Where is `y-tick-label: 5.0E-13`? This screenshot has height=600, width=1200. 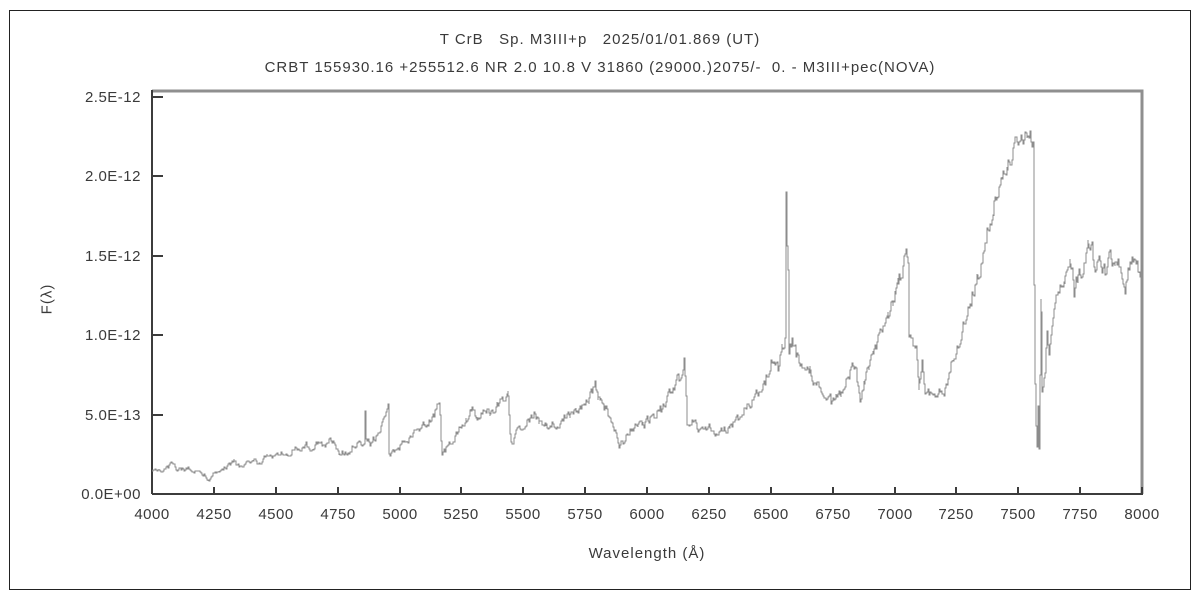 y-tick-label: 5.0E-13 is located at coordinates (113, 415).